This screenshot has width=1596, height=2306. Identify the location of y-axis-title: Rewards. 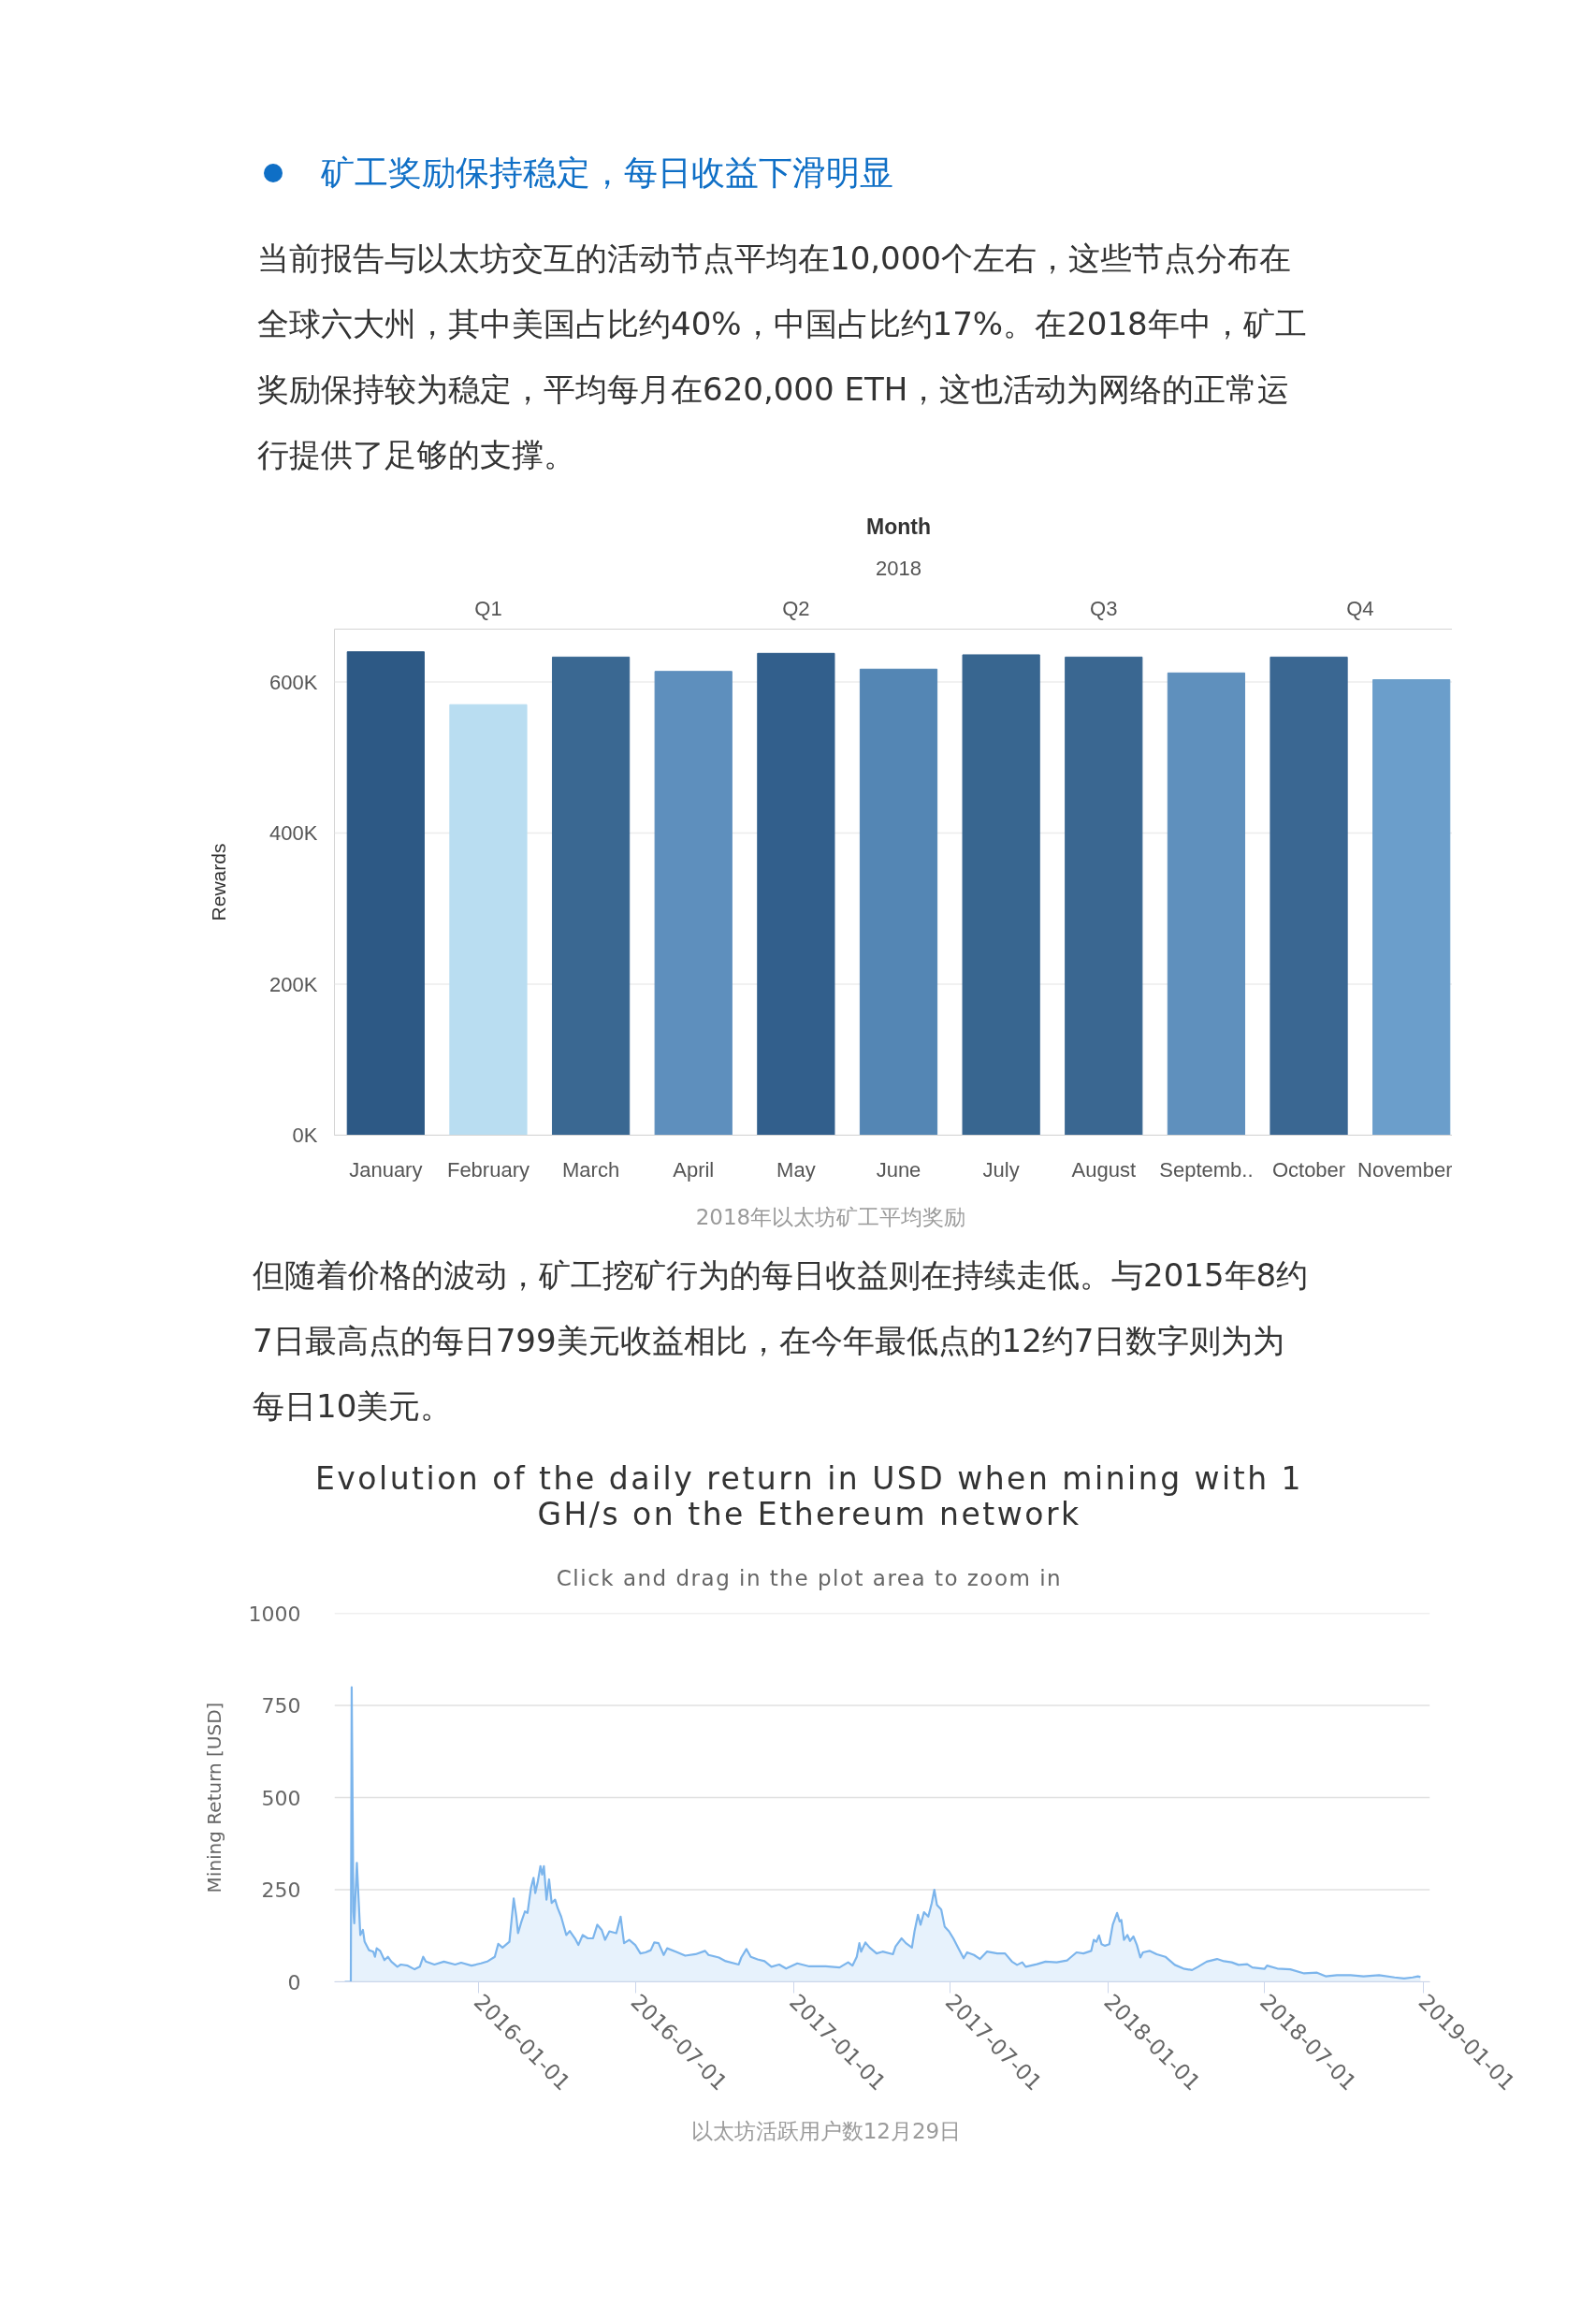
(219, 882).